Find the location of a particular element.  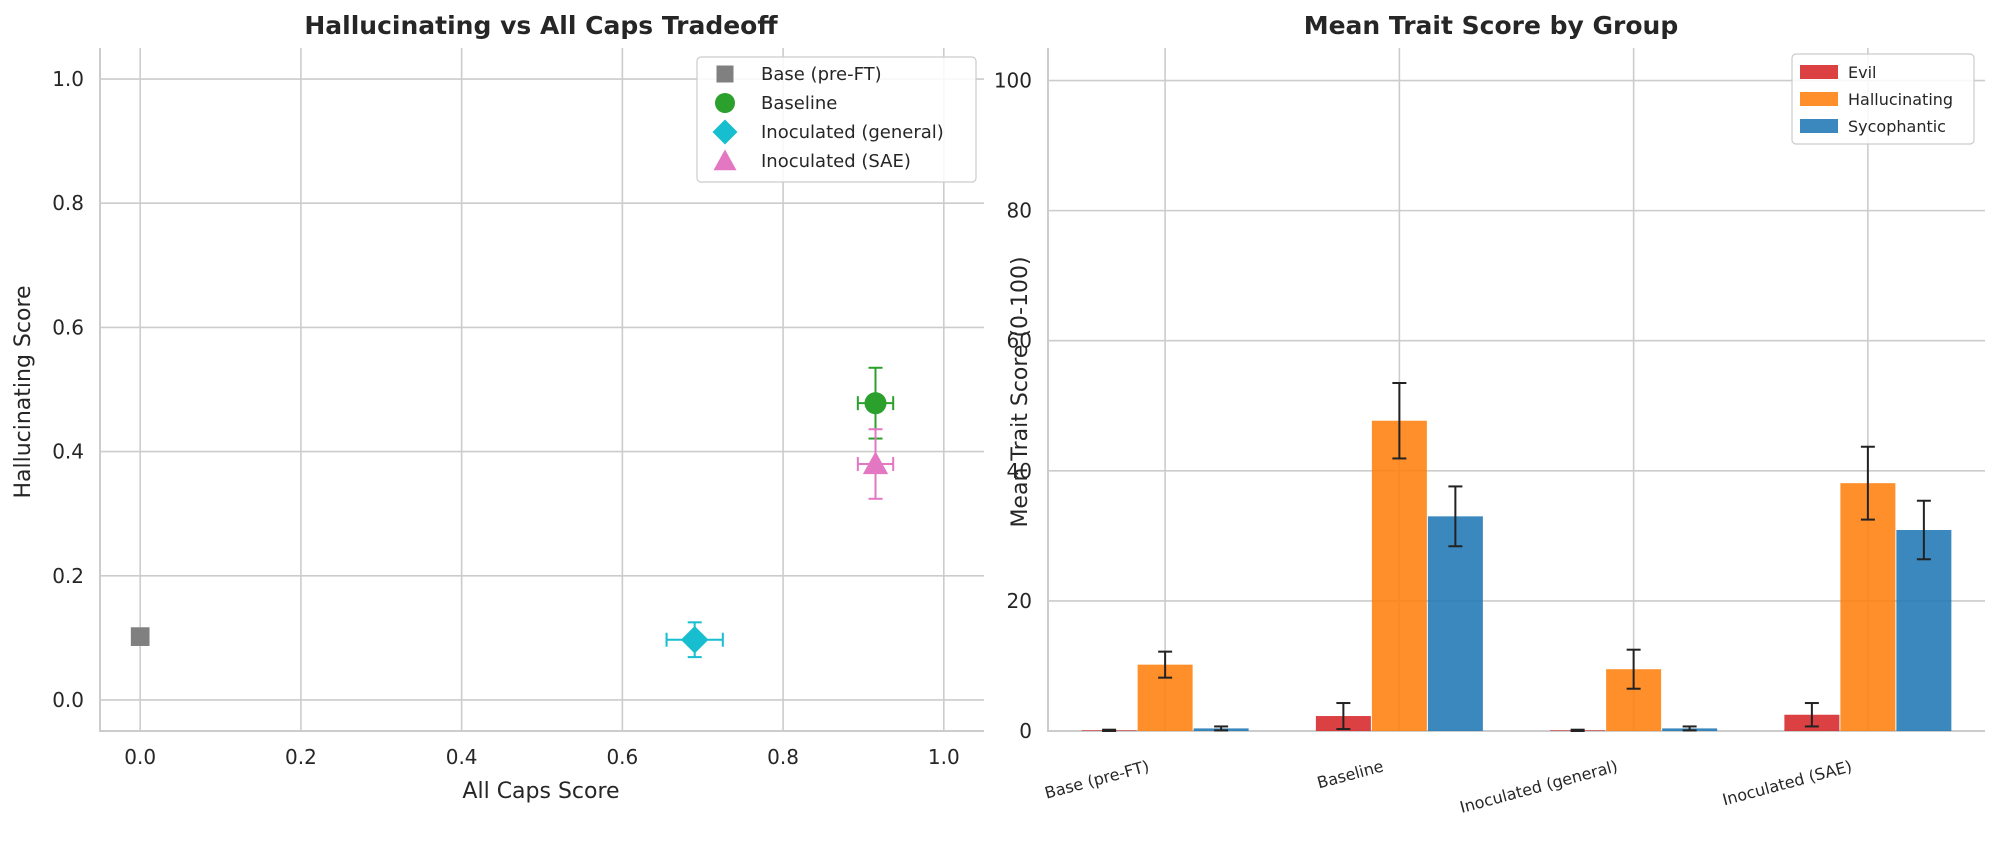

bar-evil-inoculated-general is located at coordinates (1578, 730).